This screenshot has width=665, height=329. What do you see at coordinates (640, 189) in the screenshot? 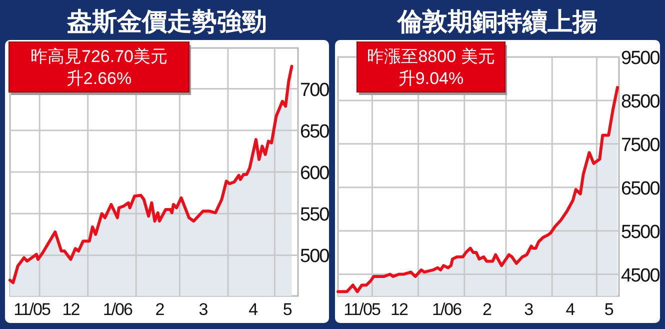
I see `y-tick-label: 6500` at bounding box center [640, 189].